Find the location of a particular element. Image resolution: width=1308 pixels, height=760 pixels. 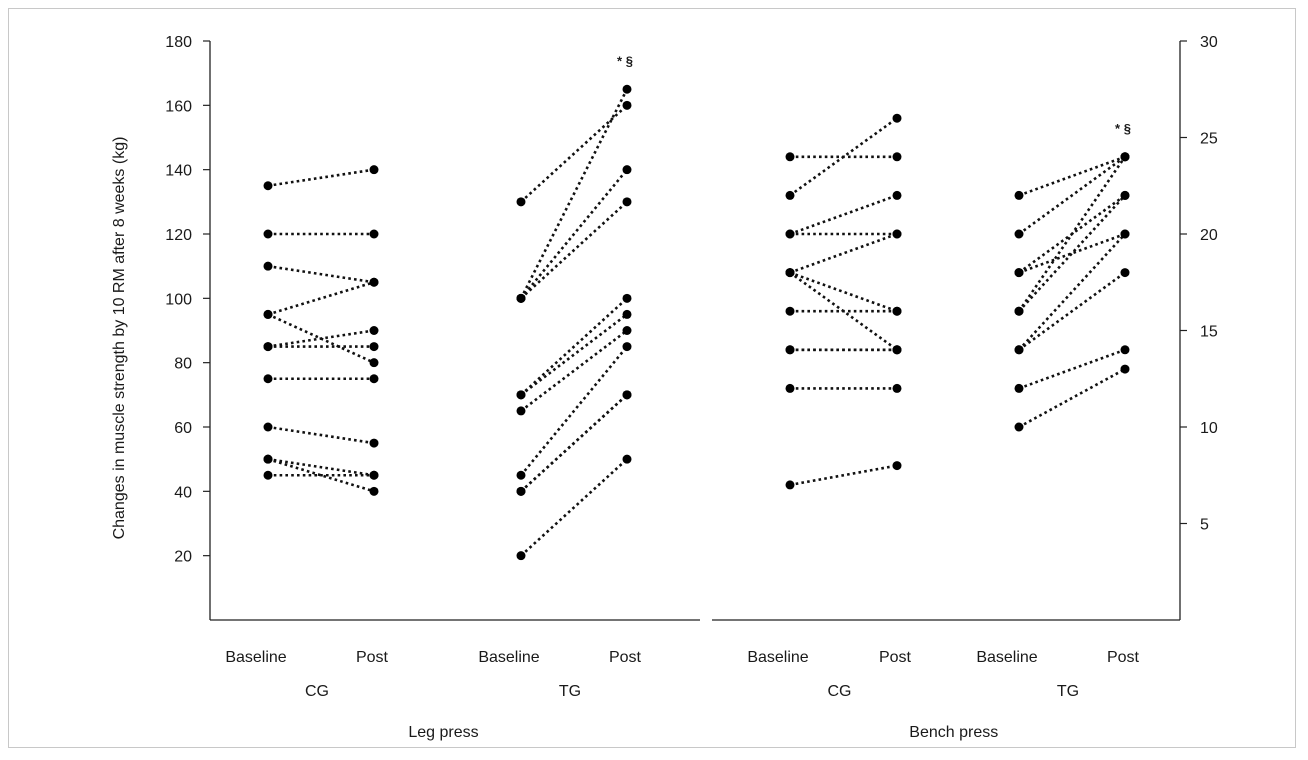

right-tick-label: 15 is located at coordinates (1209, 332).